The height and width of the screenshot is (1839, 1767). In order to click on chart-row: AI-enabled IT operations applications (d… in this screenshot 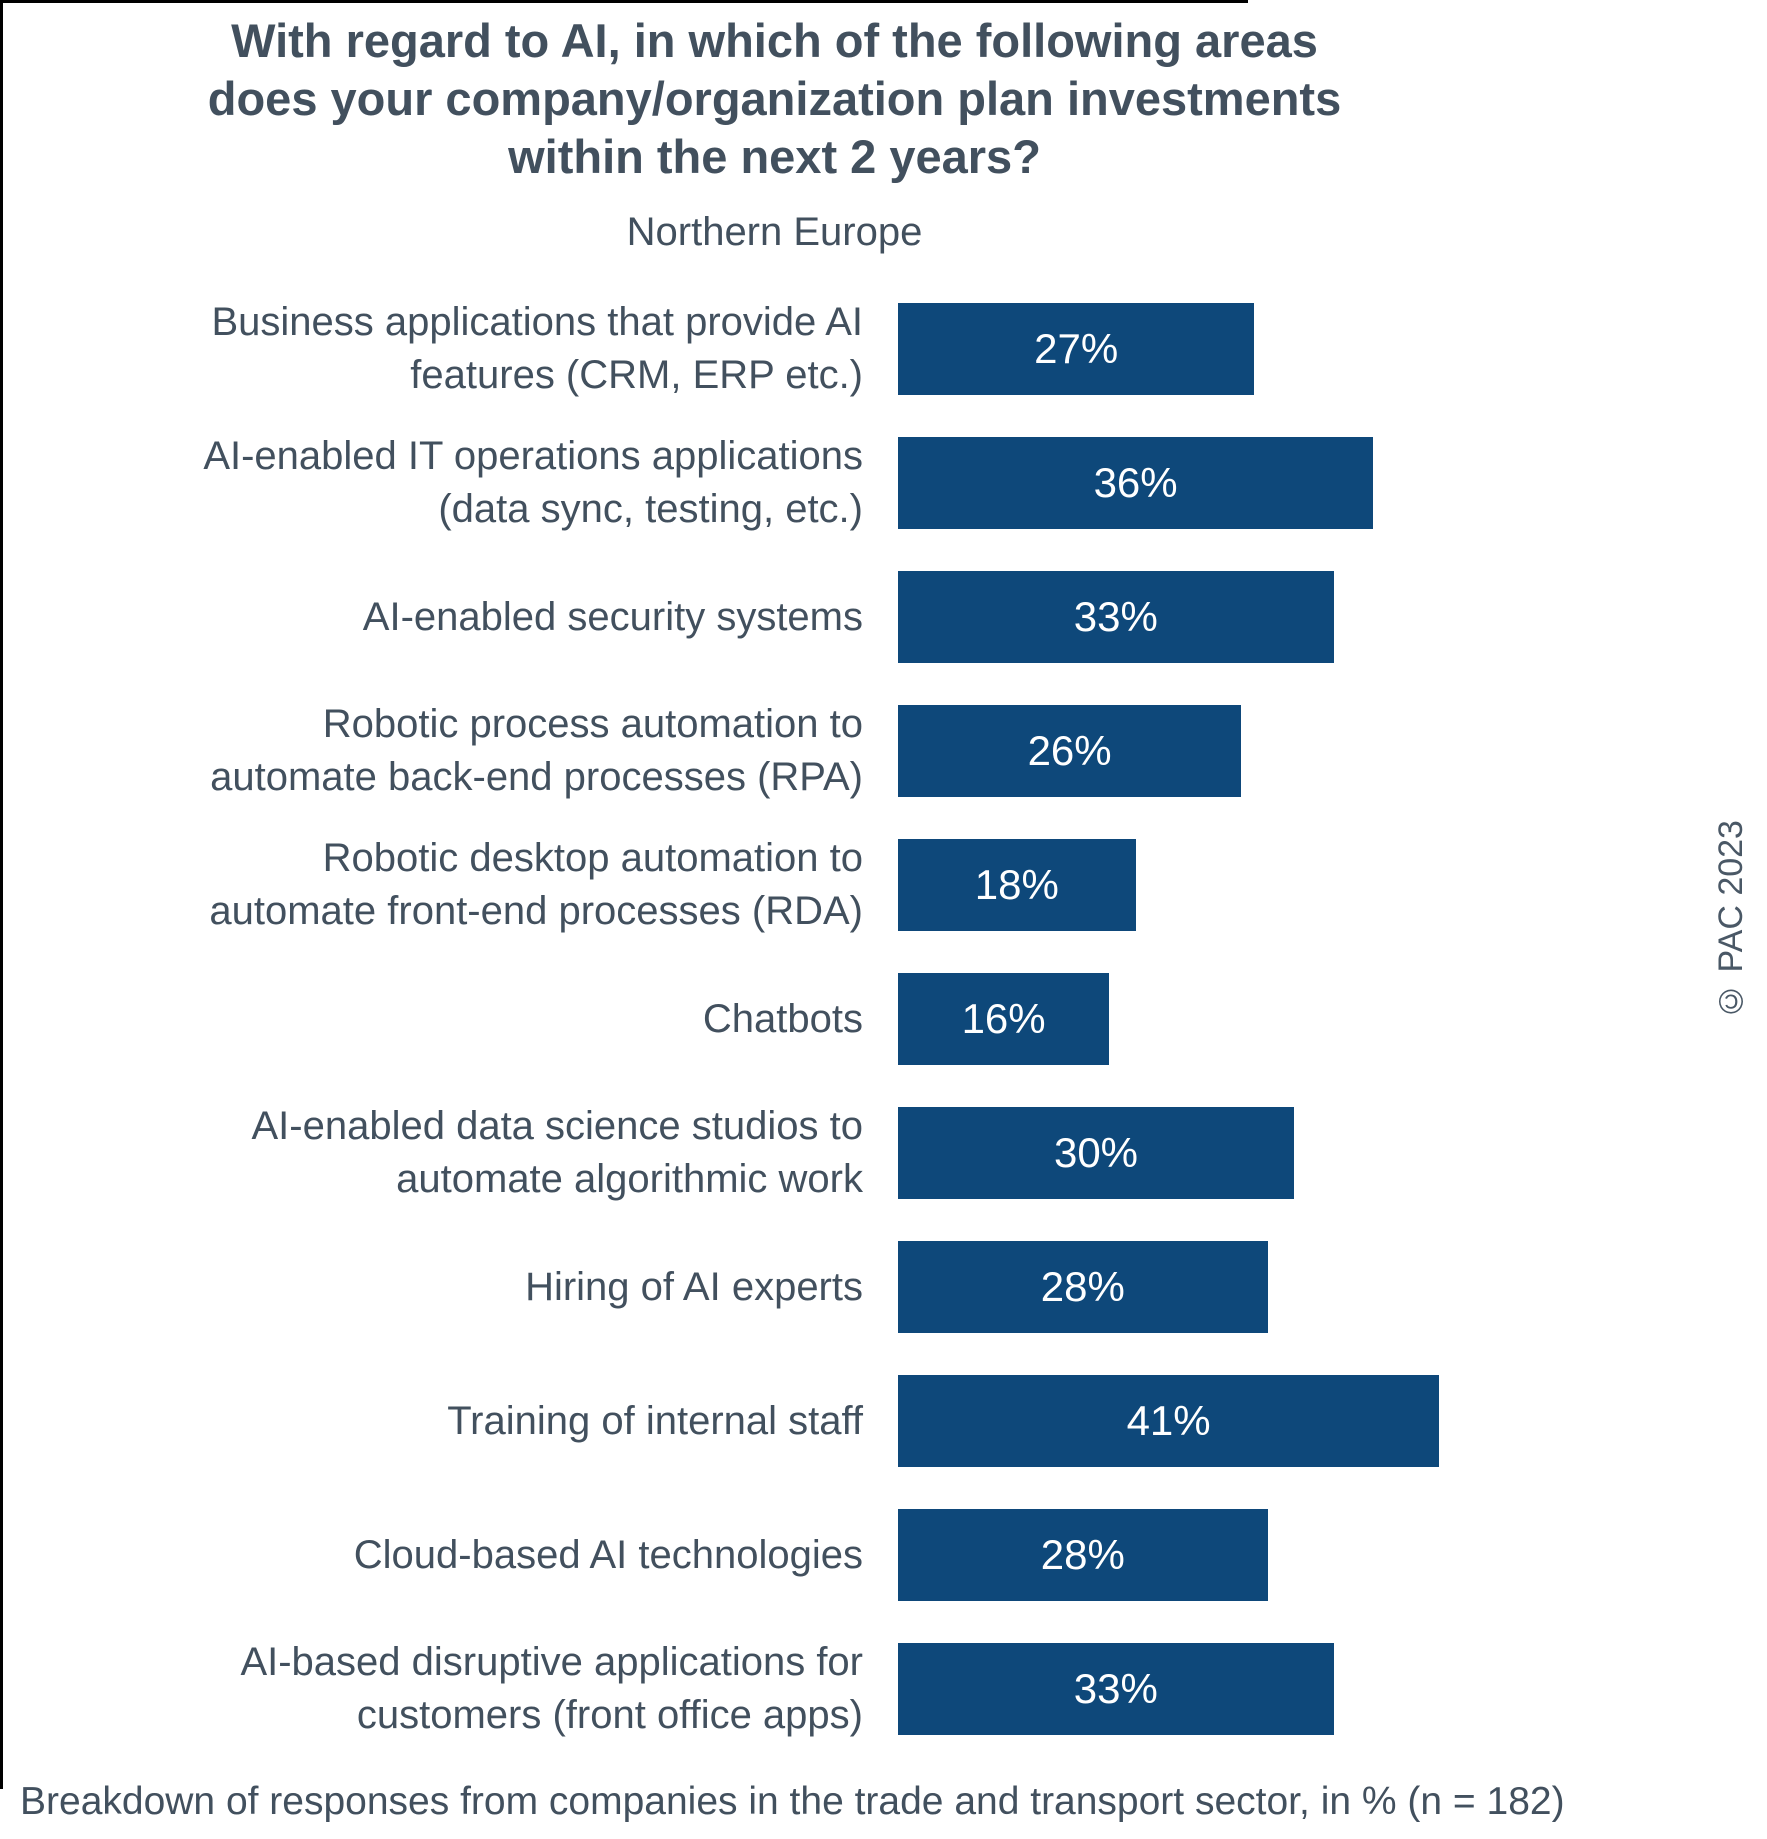, I will do `click(883, 483)`.